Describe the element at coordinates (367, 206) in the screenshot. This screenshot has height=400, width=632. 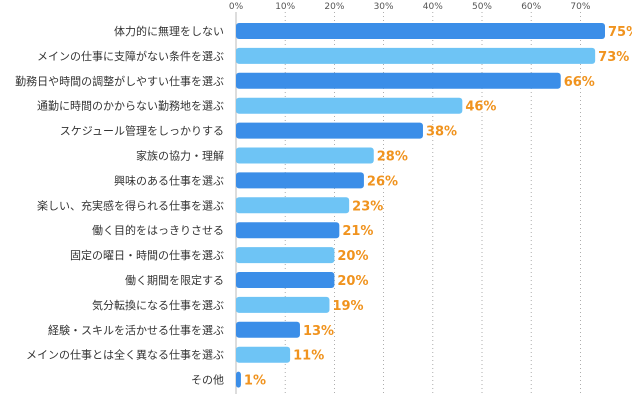
I see `value-label: 23%` at that location.